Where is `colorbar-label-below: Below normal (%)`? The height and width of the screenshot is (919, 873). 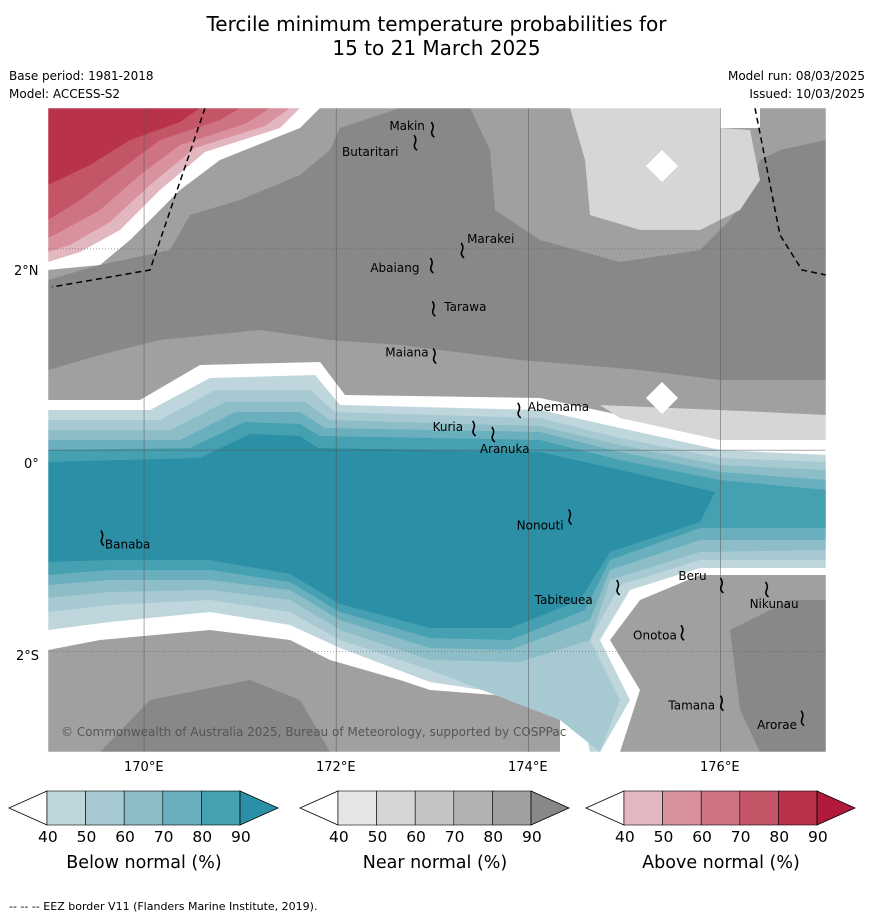
colorbar-label-below: Below normal (%) is located at coordinates (144, 863).